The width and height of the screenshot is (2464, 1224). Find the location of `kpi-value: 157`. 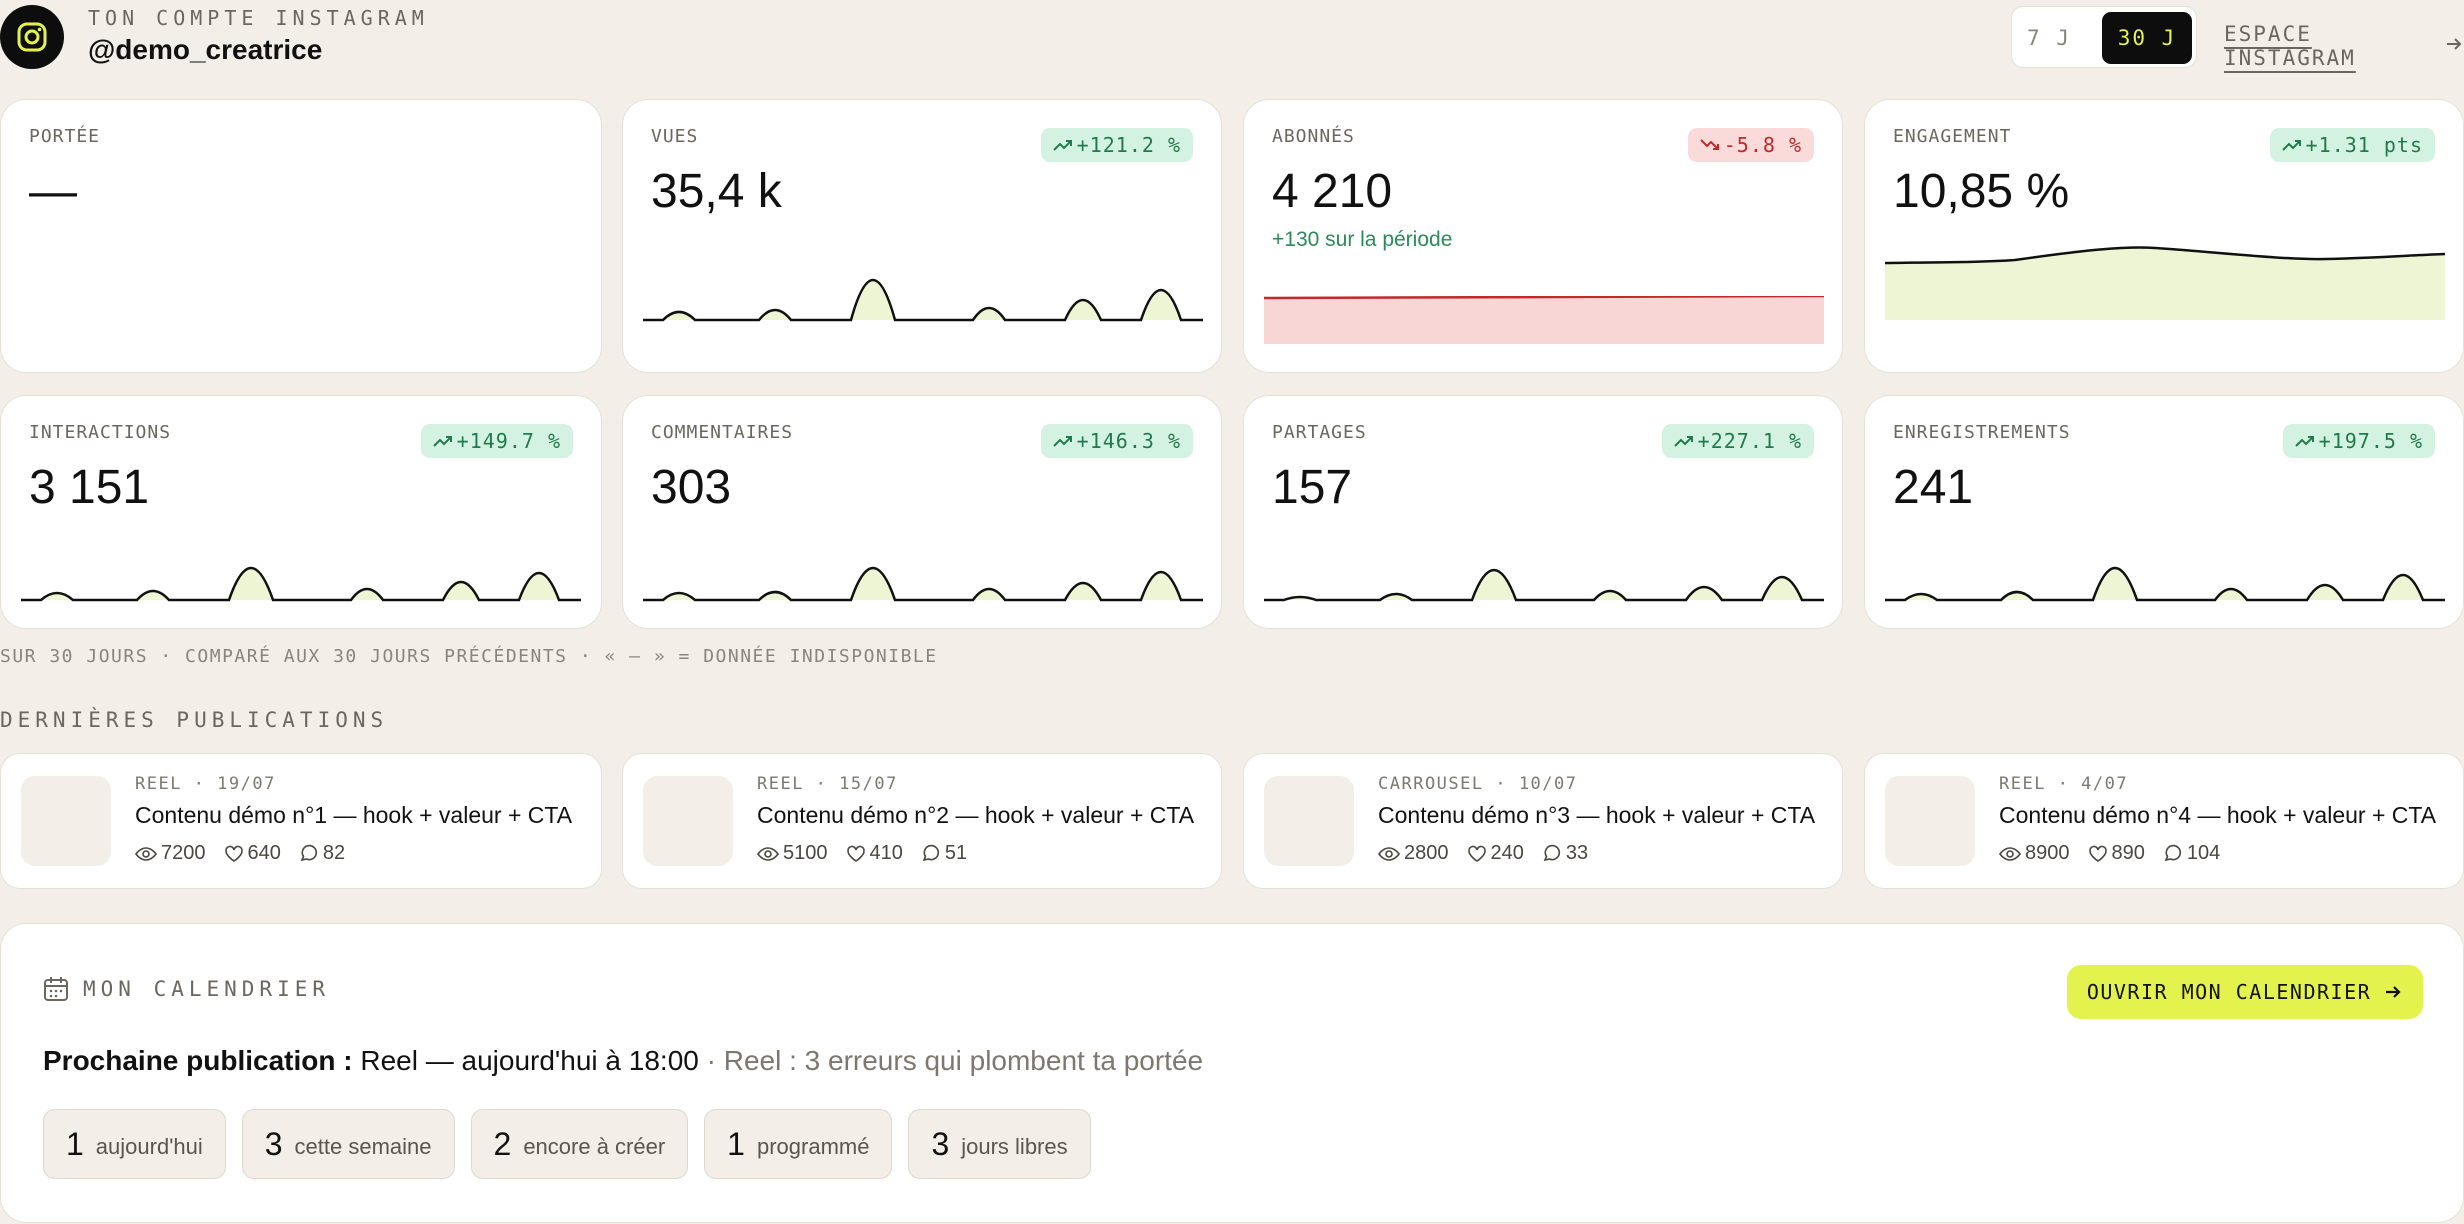

kpi-value: 157 is located at coordinates (1312, 487).